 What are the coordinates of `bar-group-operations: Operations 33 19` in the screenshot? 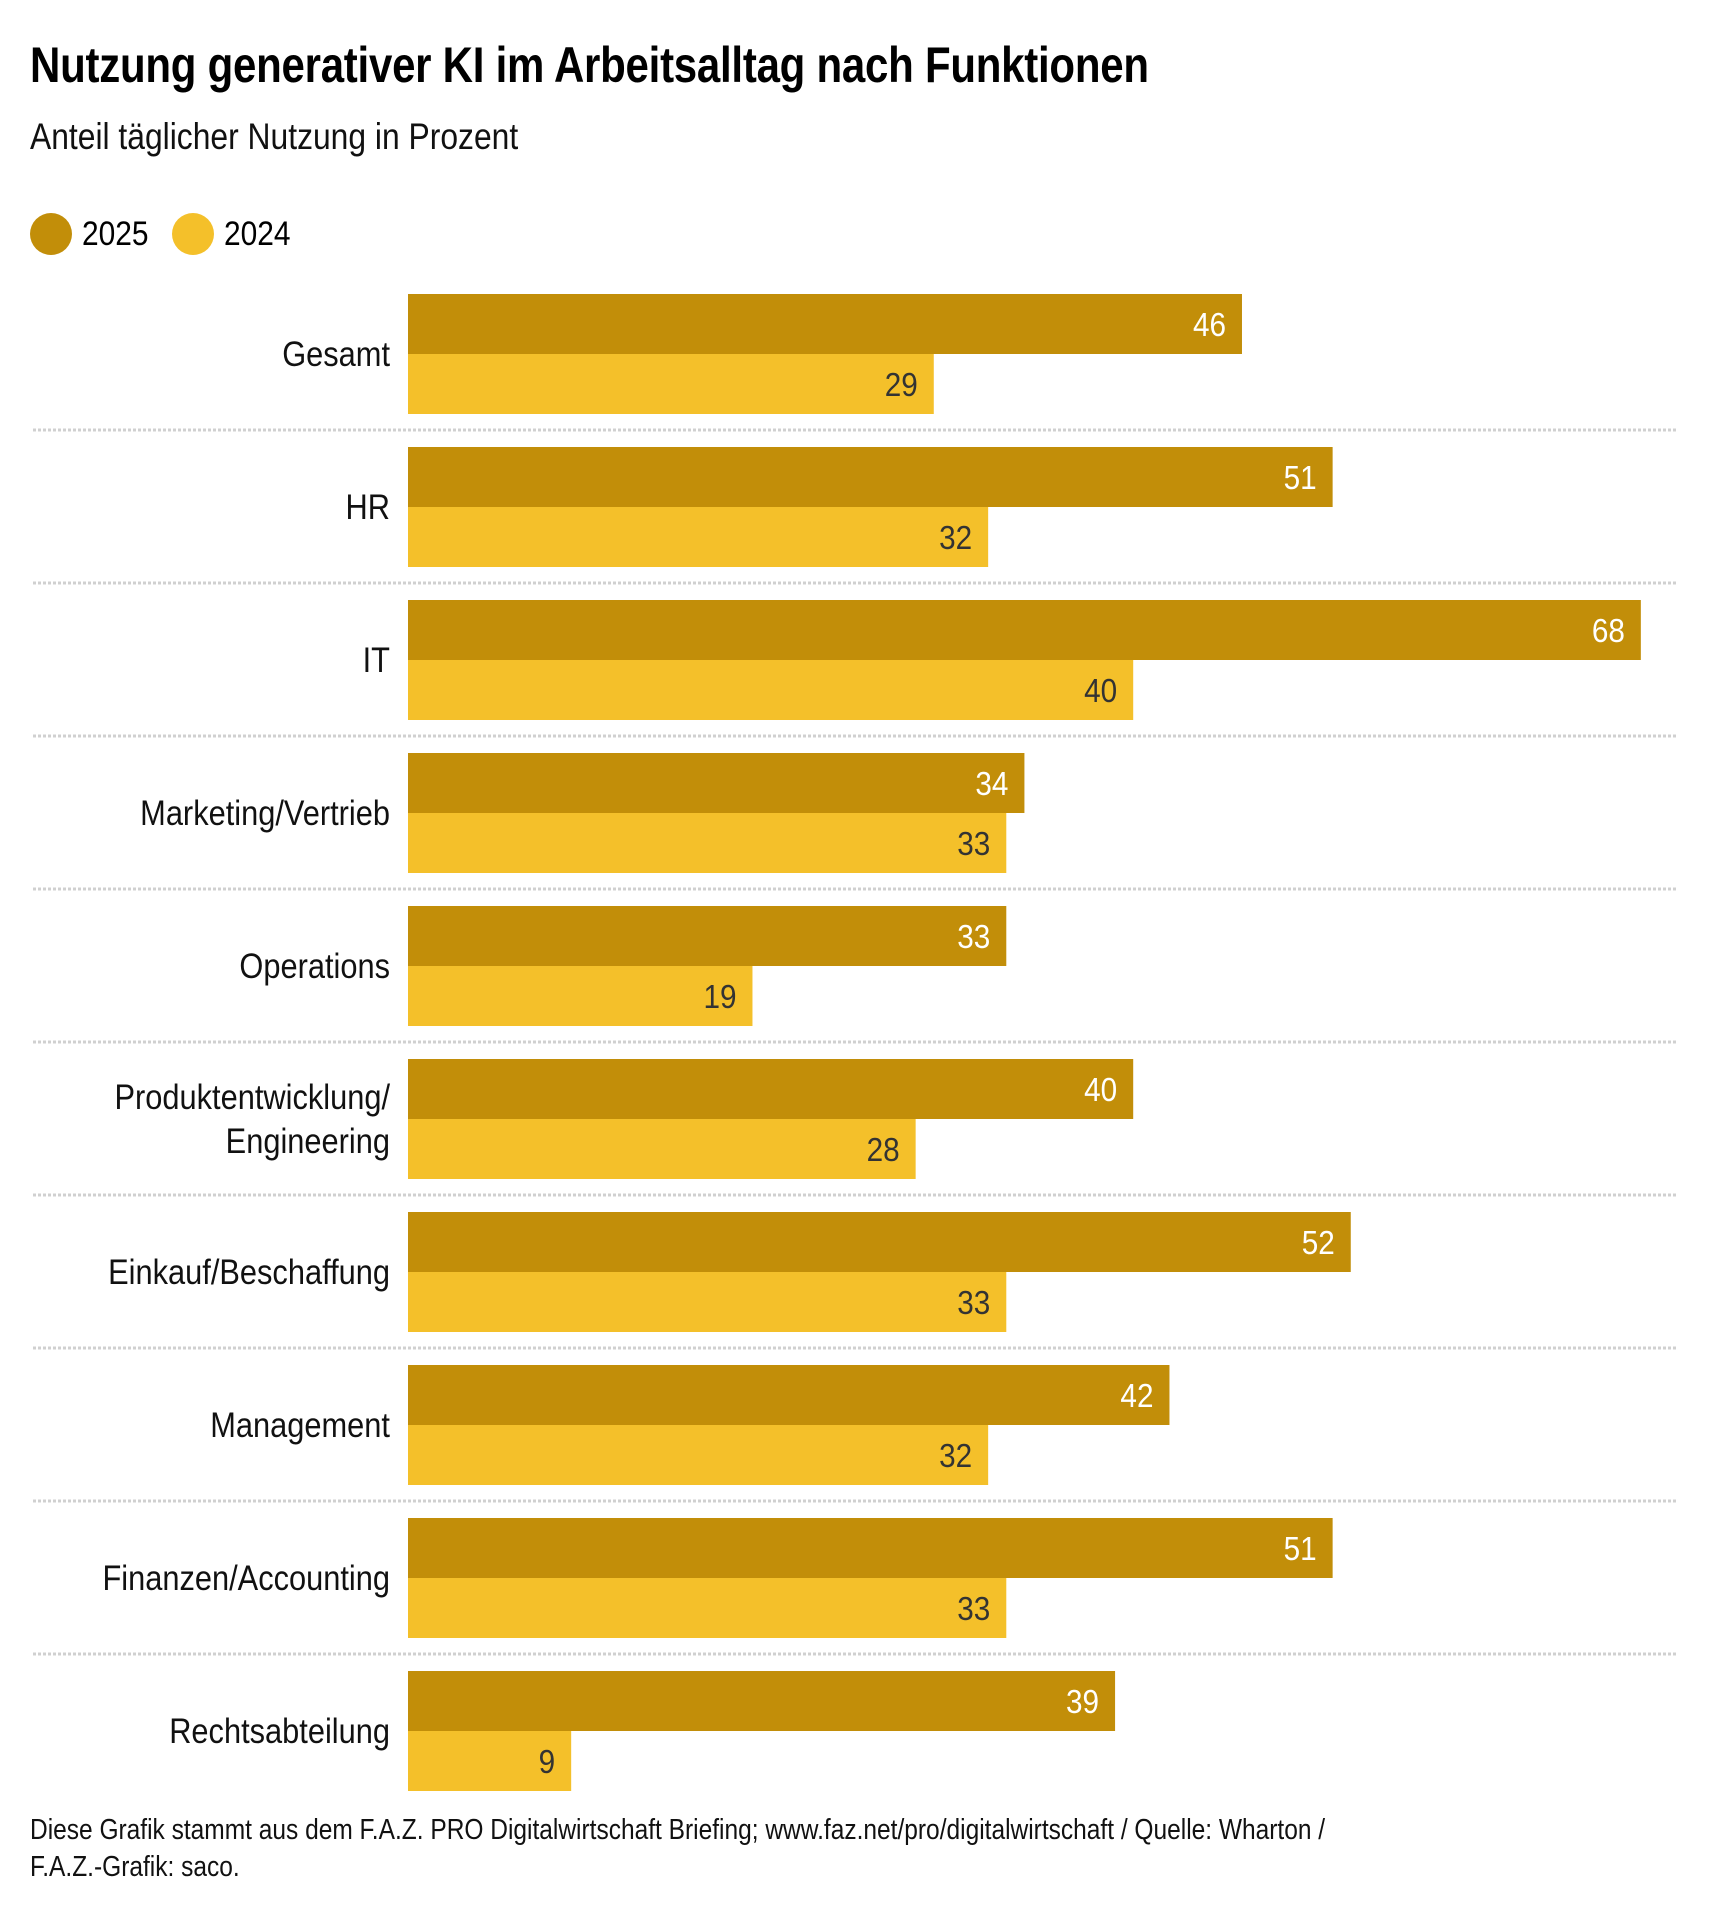 It's located at (623, 966).